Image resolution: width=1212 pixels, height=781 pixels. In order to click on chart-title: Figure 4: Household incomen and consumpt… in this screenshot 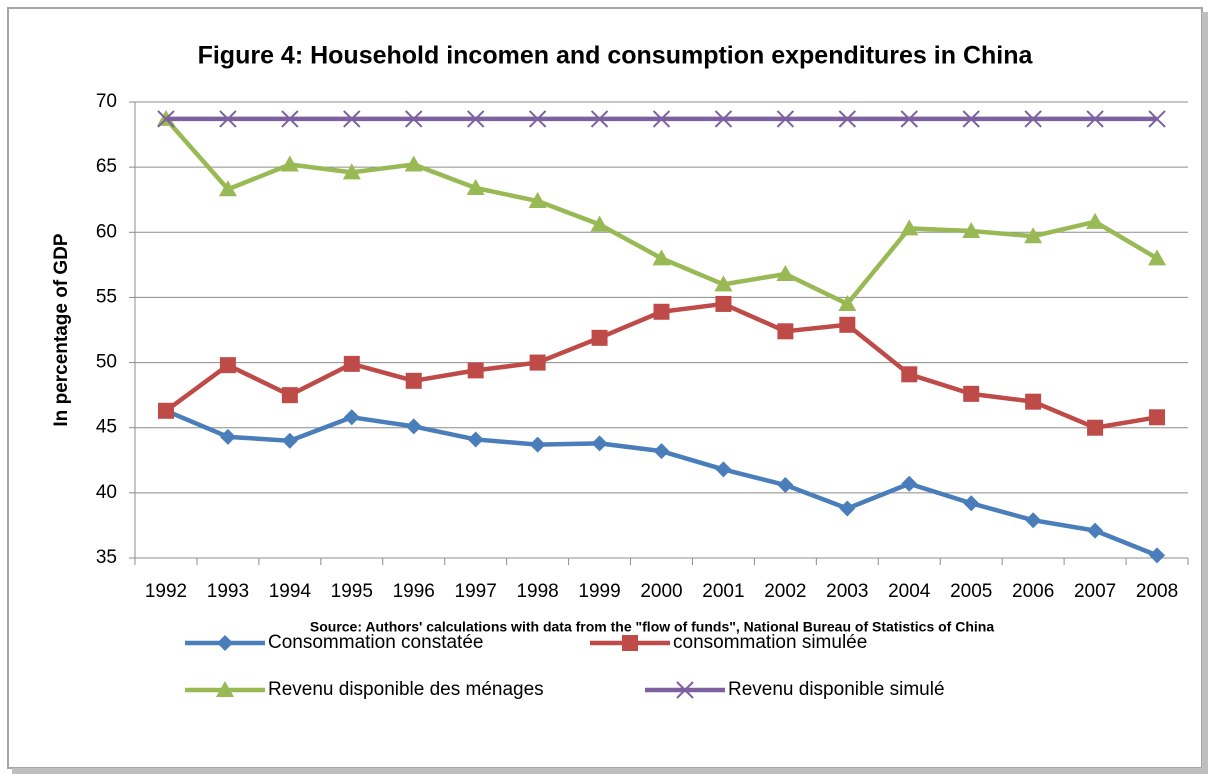, I will do `click(616, 56)`.